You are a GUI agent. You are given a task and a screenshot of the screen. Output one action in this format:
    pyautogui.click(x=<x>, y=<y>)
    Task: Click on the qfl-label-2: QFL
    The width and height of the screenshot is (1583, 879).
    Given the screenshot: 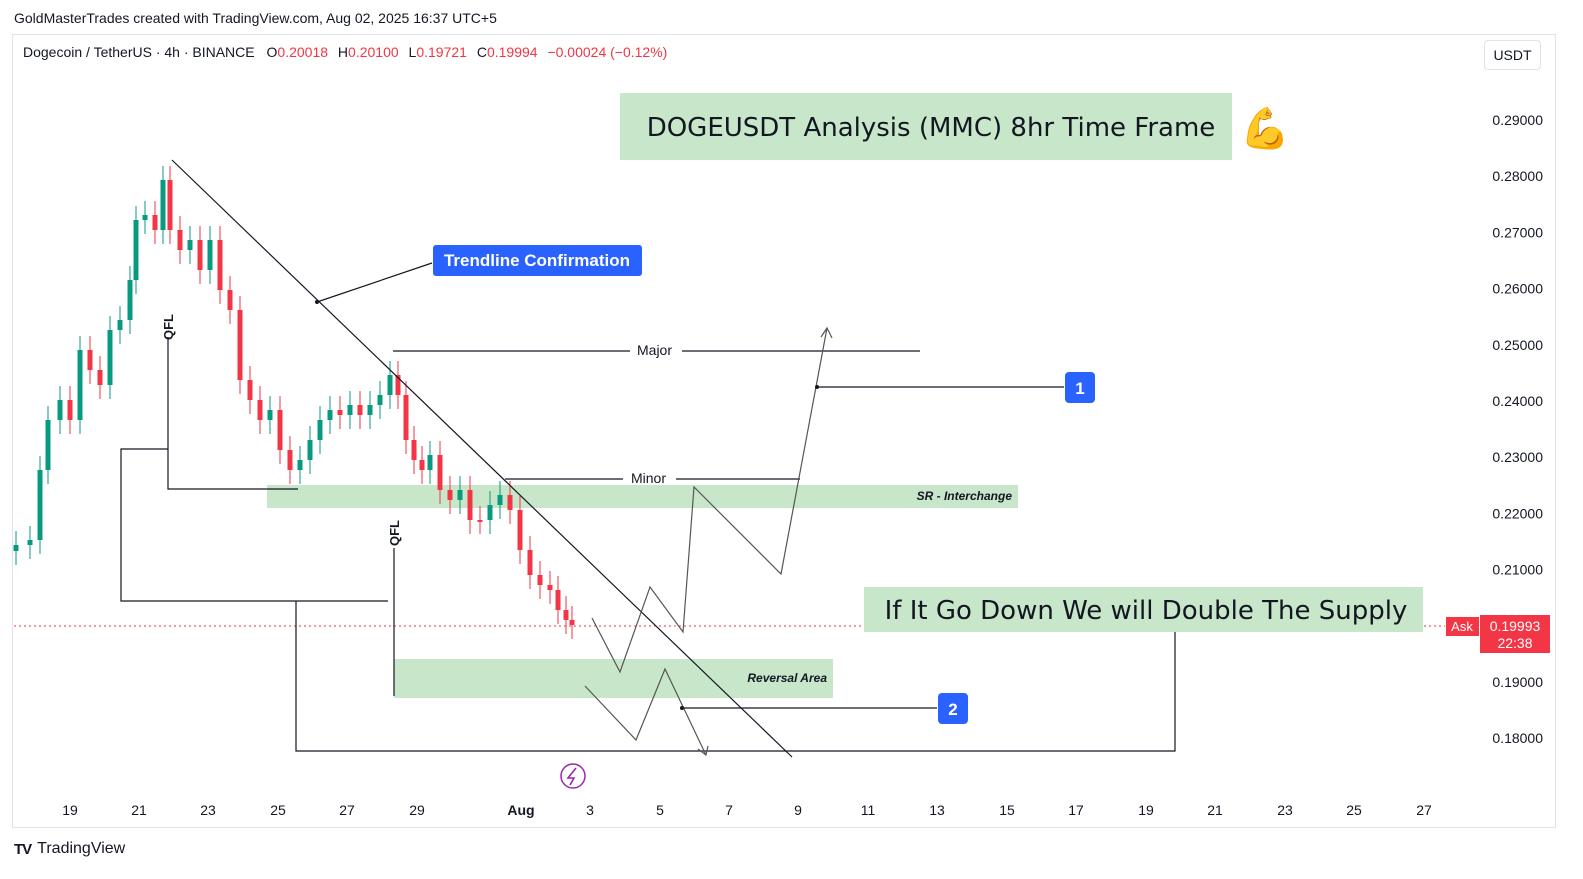 What is the action you would take?
    pyautogui.click(x=394, y=533)
    